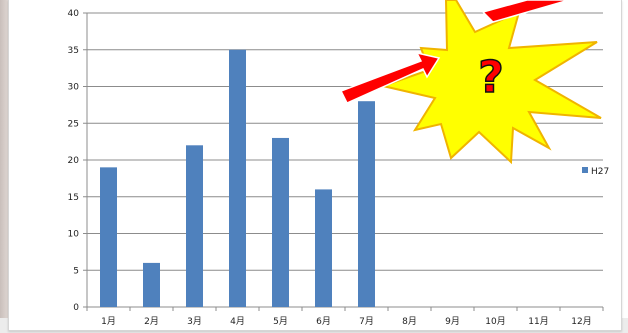 The height and width of the screenshot is (333, 628). I want to click on y-tick-label: 0, so click(76, 308).